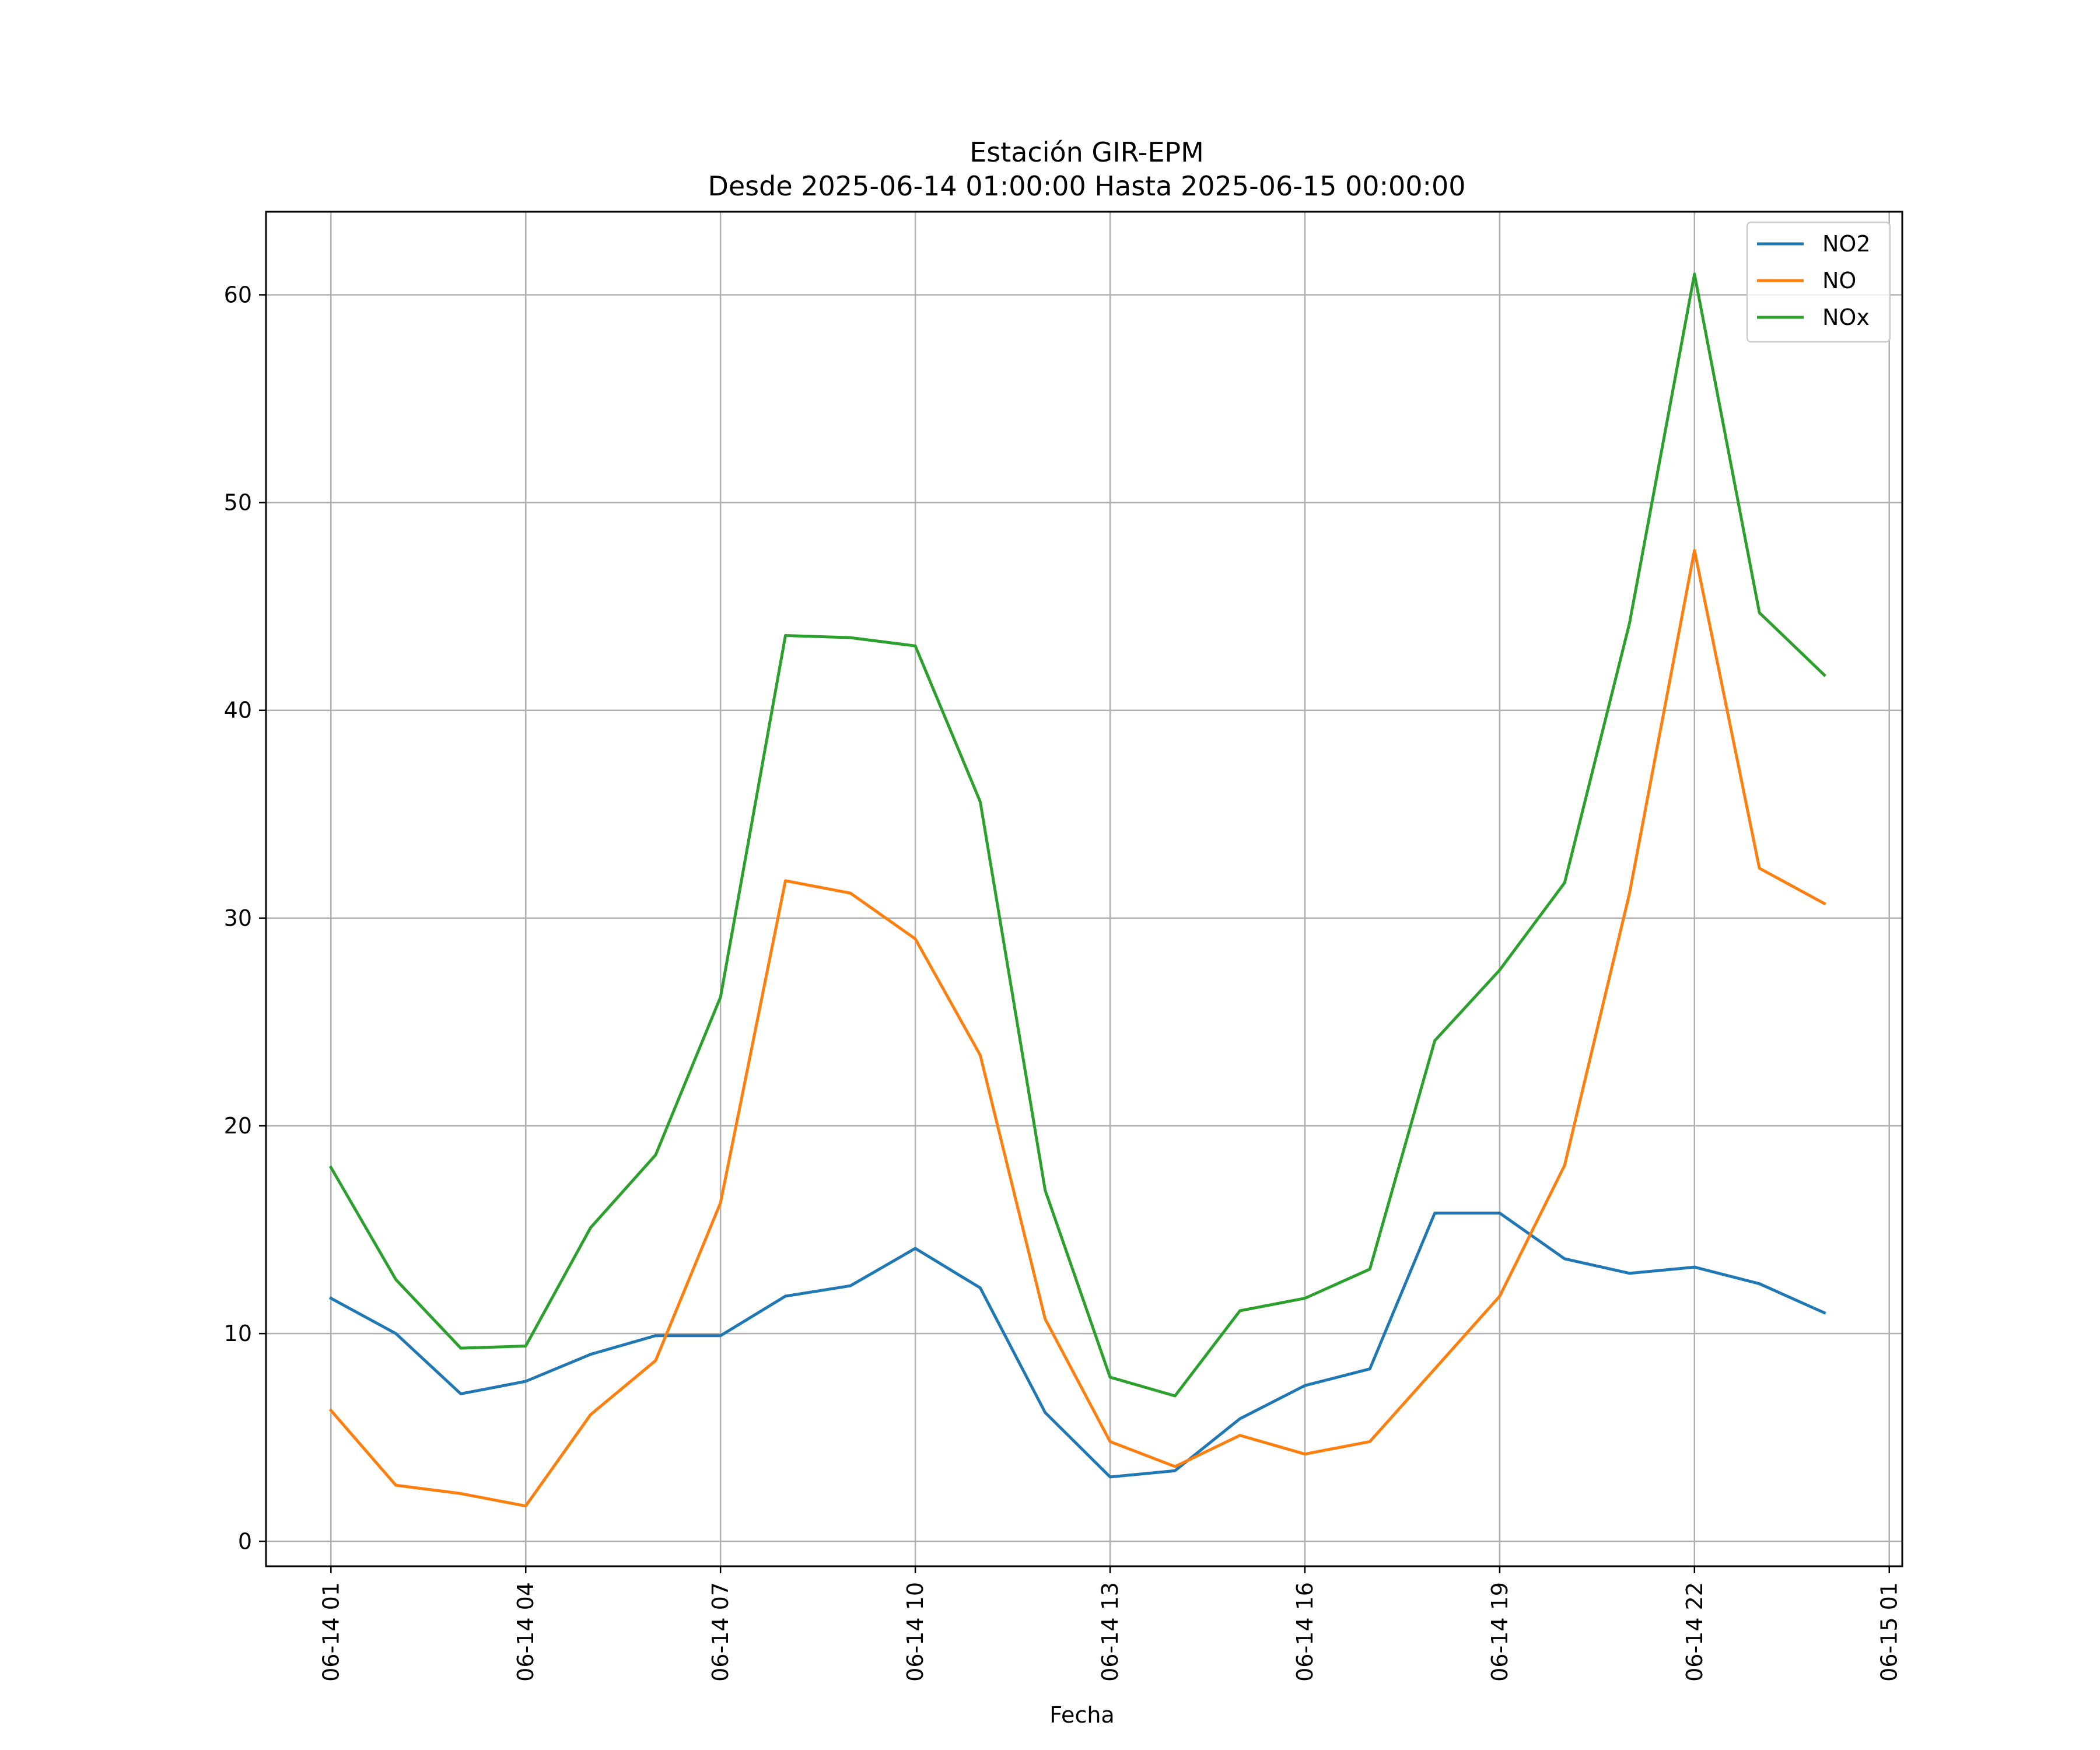 Image resolution: width=2100 pixels, height=1750 pixels. I want to click on y-tick-label: 30, so click(238, 918).